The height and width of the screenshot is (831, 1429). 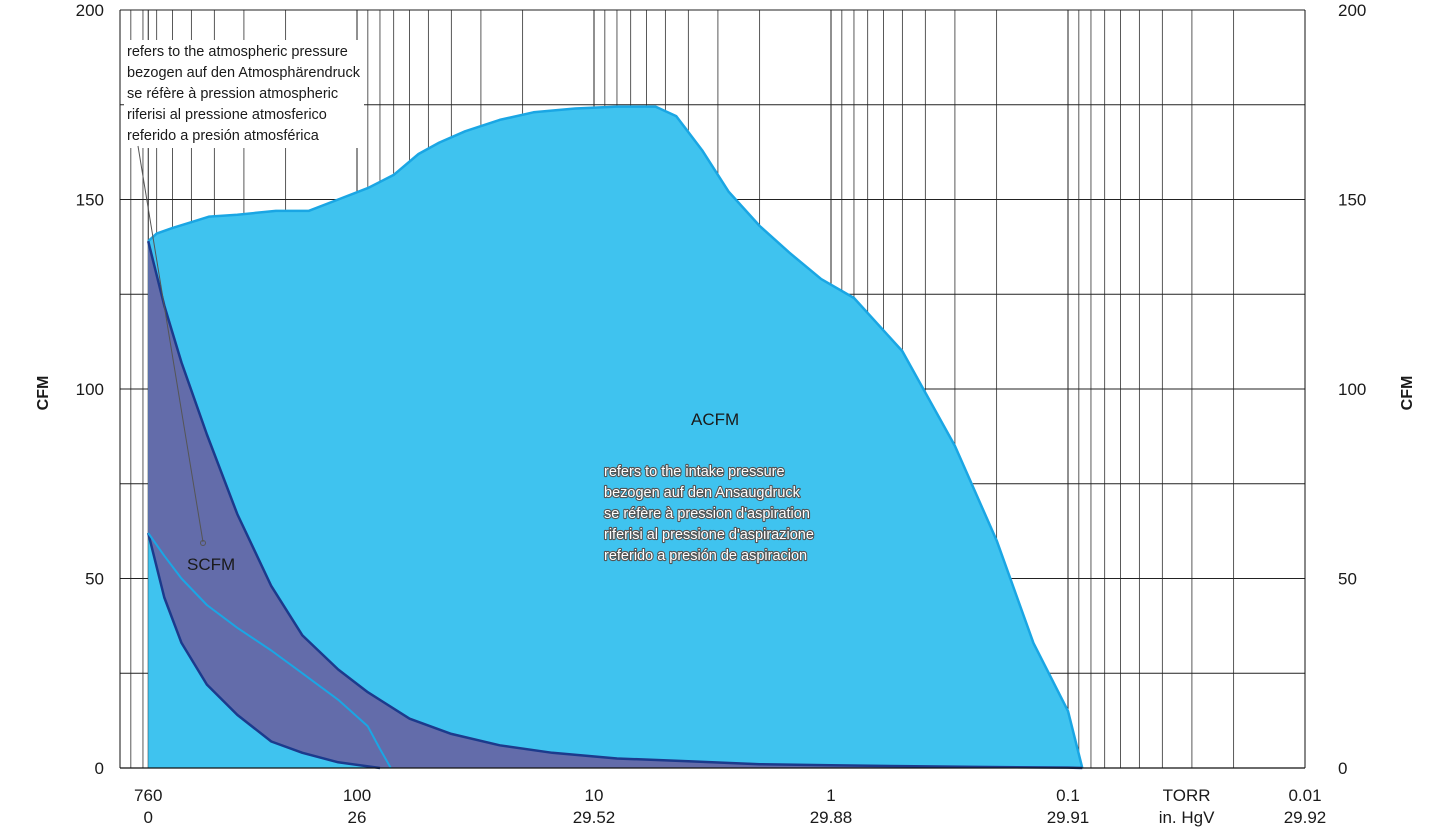 I want to click on y-tick-label-right: 50, so click(x=1347, y=579).